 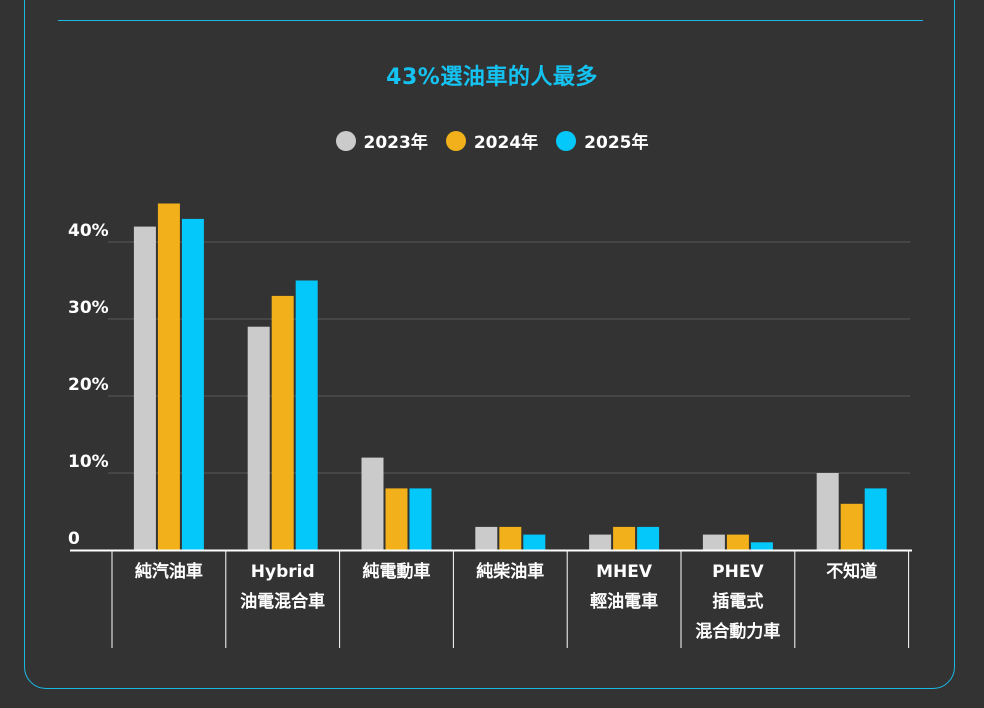 What do you see at coordinates (566, 140) in the screenshot?
I see `legend-swatch-2025` at bounding box center [566, 140].